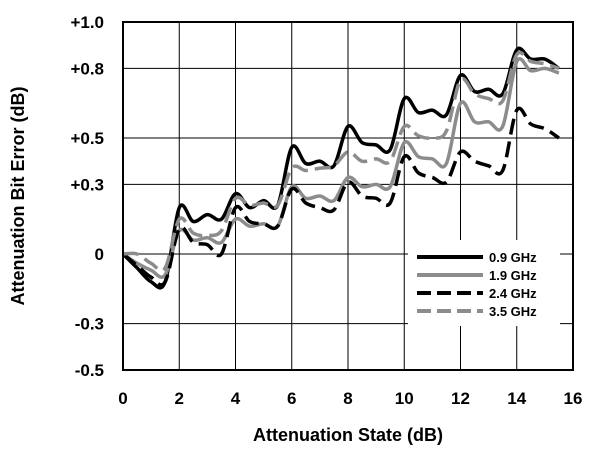  I want to click on y-tick-label: +1.0, so click(87, 22).